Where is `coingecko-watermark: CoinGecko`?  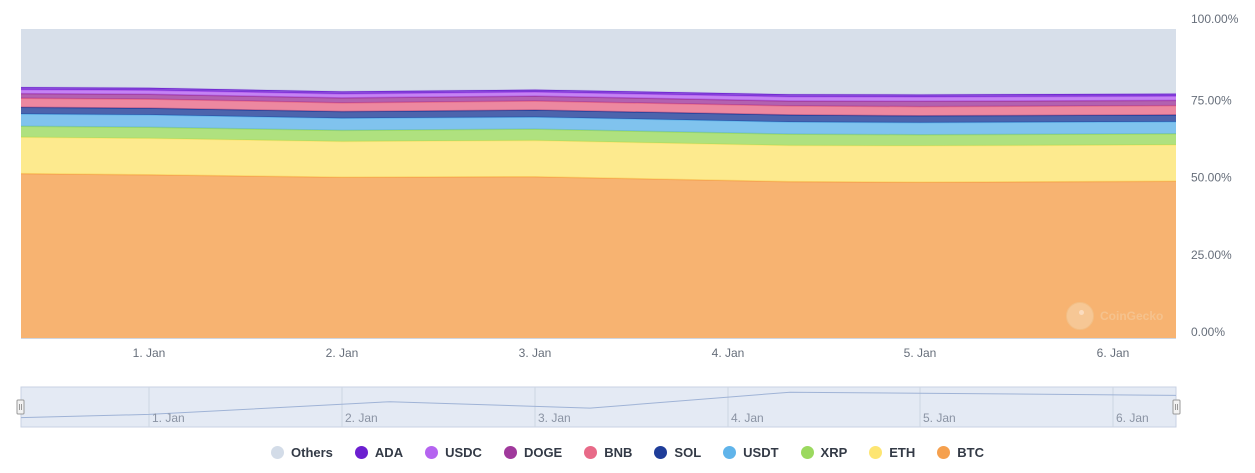 coingecko-watermark: CoinGecko is located at coordinates (1114, 316).